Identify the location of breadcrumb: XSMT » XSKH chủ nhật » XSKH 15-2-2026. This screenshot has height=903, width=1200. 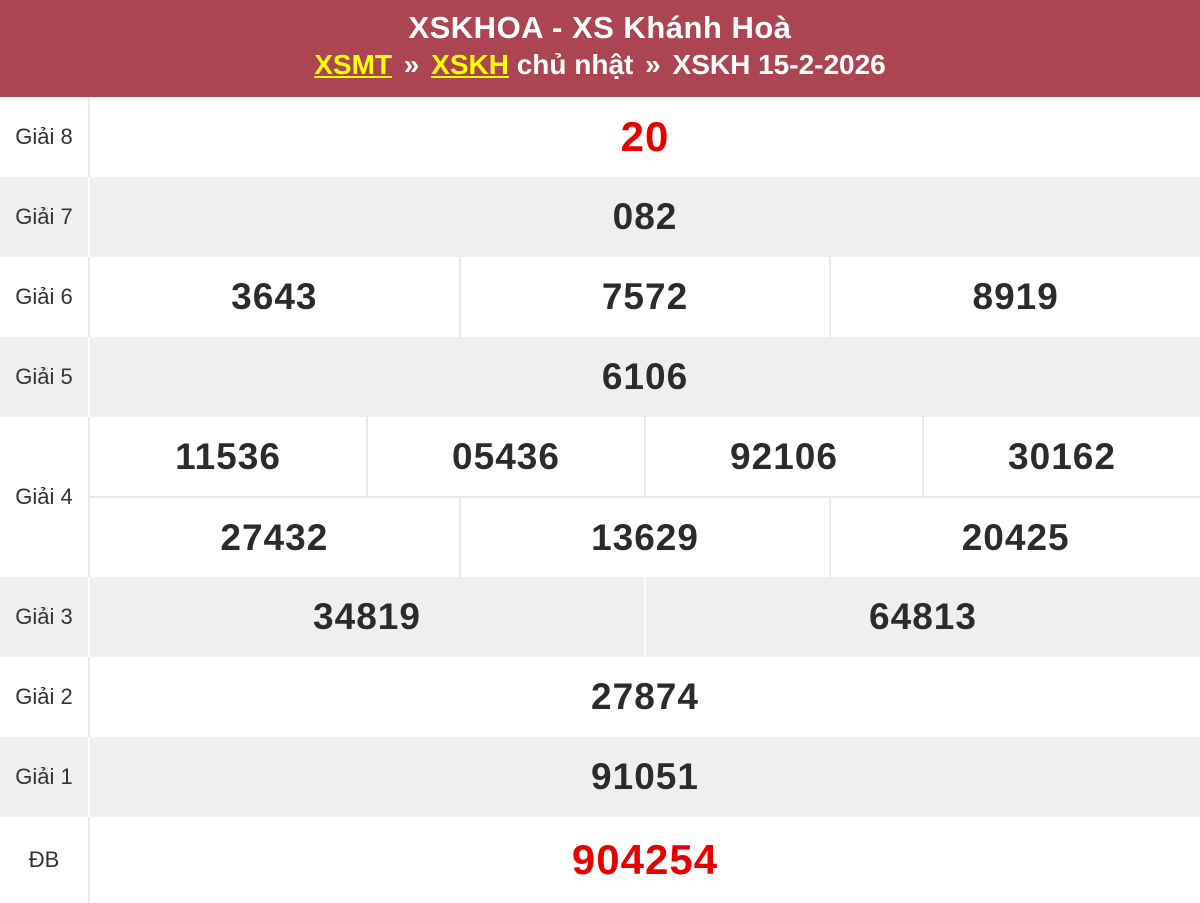
(600, 65).